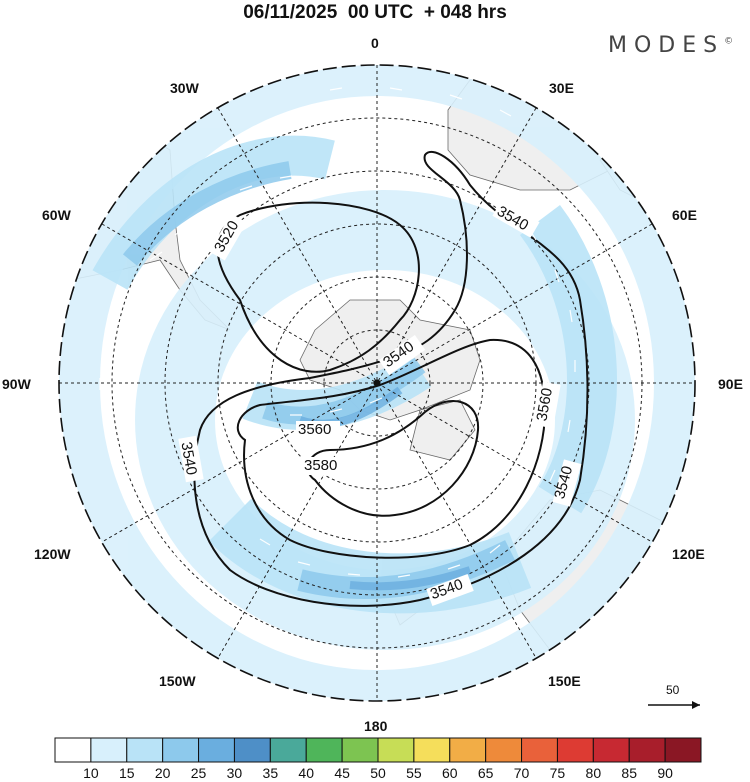  Describe the element at coordinates (91, 773) in the screenshot. I see `colorbar-tick-label: 10` at that location.